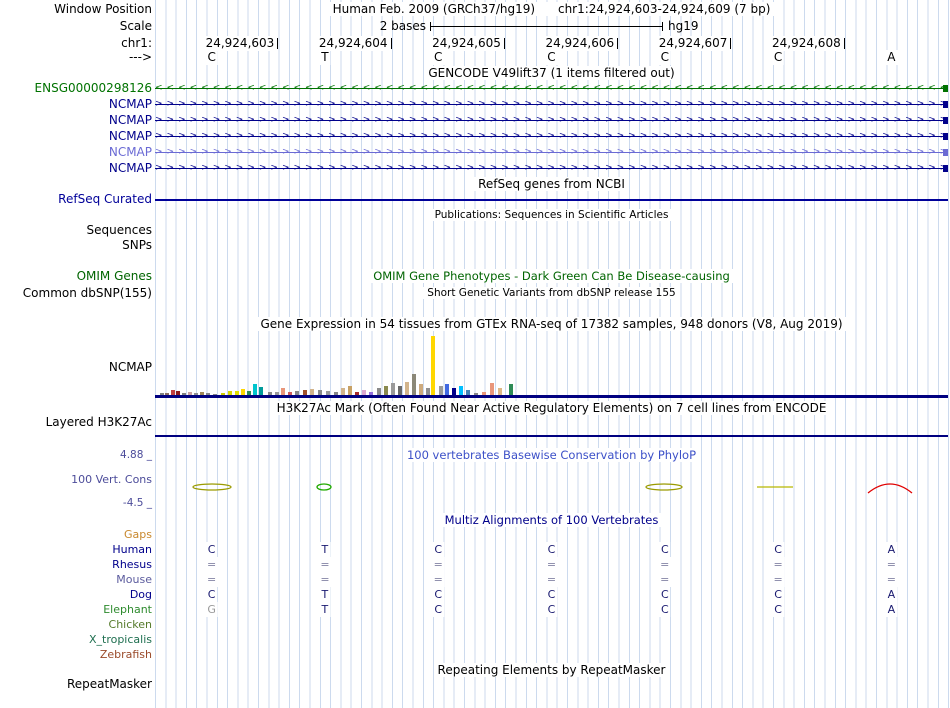  Describe the element at coordinates (138, 534) in the screenshot. I see `species-label: Gaps` at that location.